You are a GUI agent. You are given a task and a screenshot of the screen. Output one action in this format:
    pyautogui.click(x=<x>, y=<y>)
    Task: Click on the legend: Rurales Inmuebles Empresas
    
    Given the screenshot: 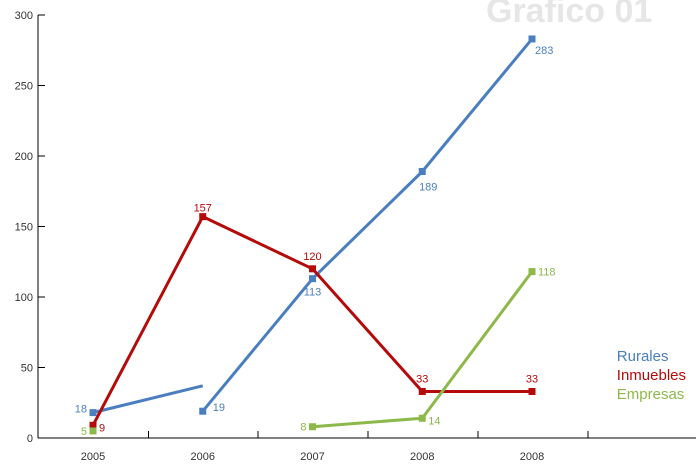 What is the action you would take?
    pyautogui.click(x=651, y=375)
    